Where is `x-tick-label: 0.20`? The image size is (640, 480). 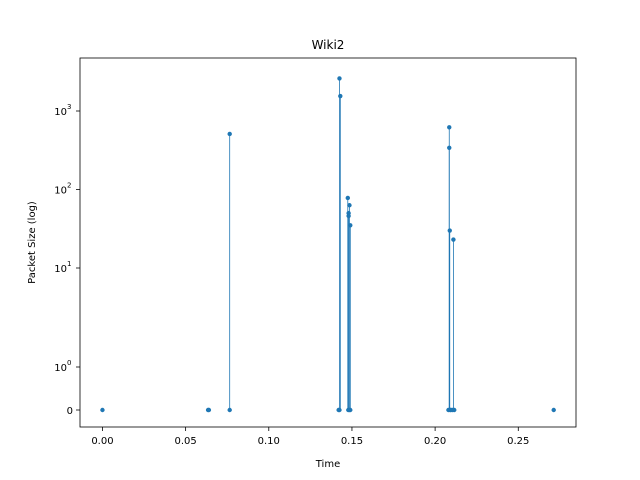 x-tick-label: 0.20 is located at coordinates (435, 441).